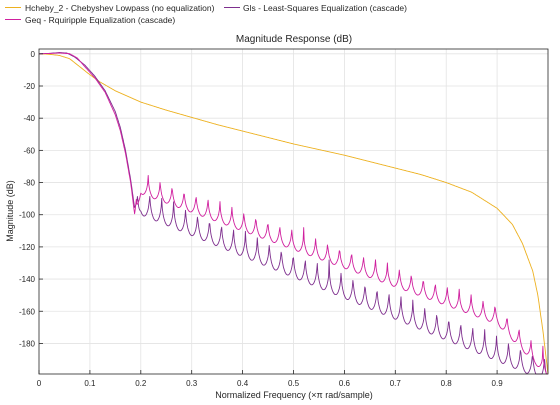 The height and width of the screenshot is (405, 560). Describe the element at coordinates (27, 343) in the screenshot. I see `y-tick-label: -180` at that location.